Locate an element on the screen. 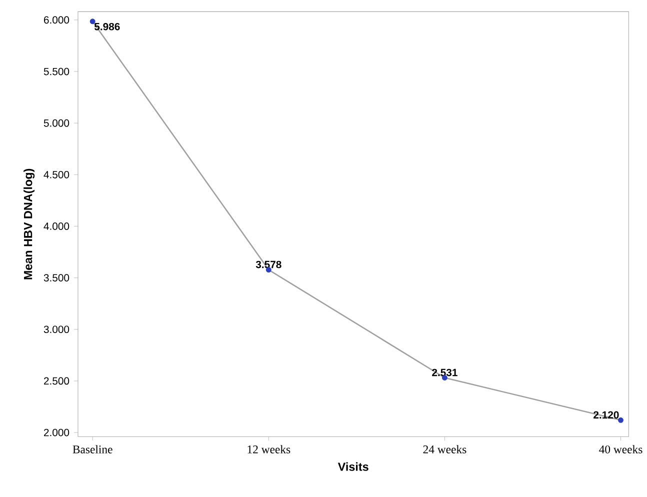 The width and height of the screenshot is (647, 497). y-axis-title: Mean HBV DNA(log) is located at coordinates (29, 224).